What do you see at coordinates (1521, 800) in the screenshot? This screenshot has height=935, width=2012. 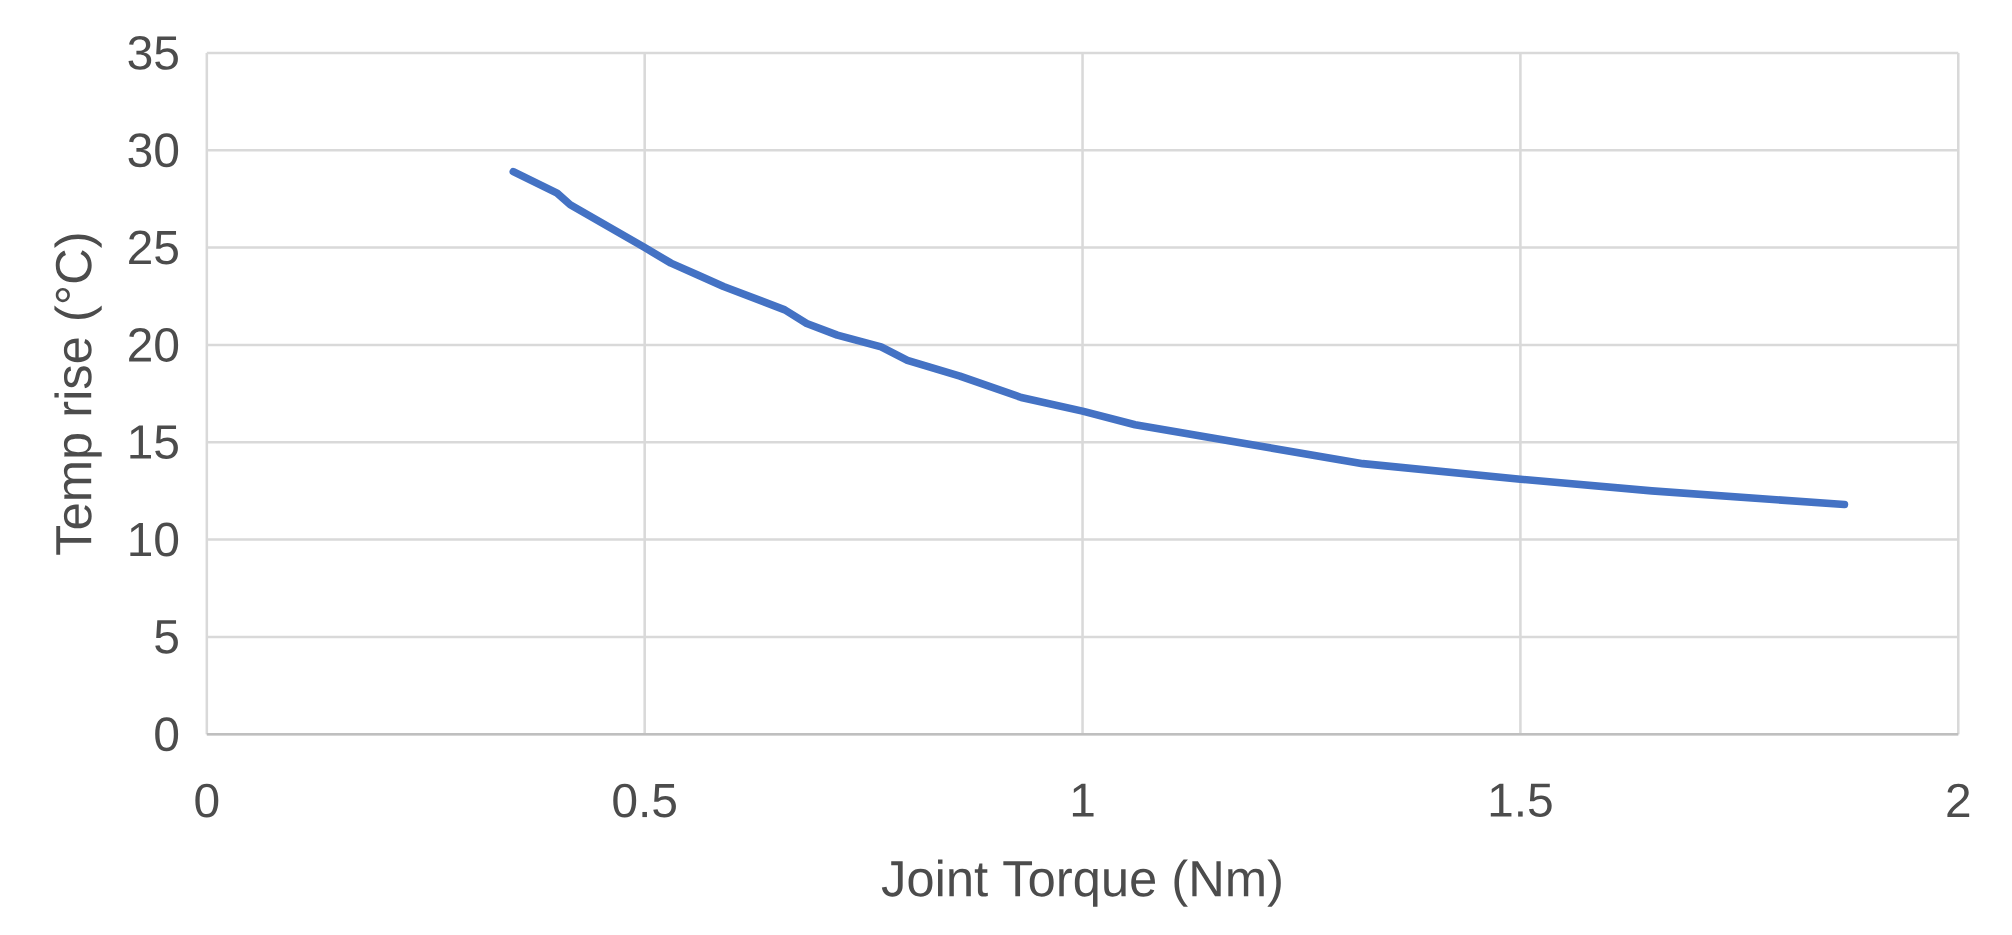 I see `x-tick-label: 1.5` at bounding box center [1521, 800].